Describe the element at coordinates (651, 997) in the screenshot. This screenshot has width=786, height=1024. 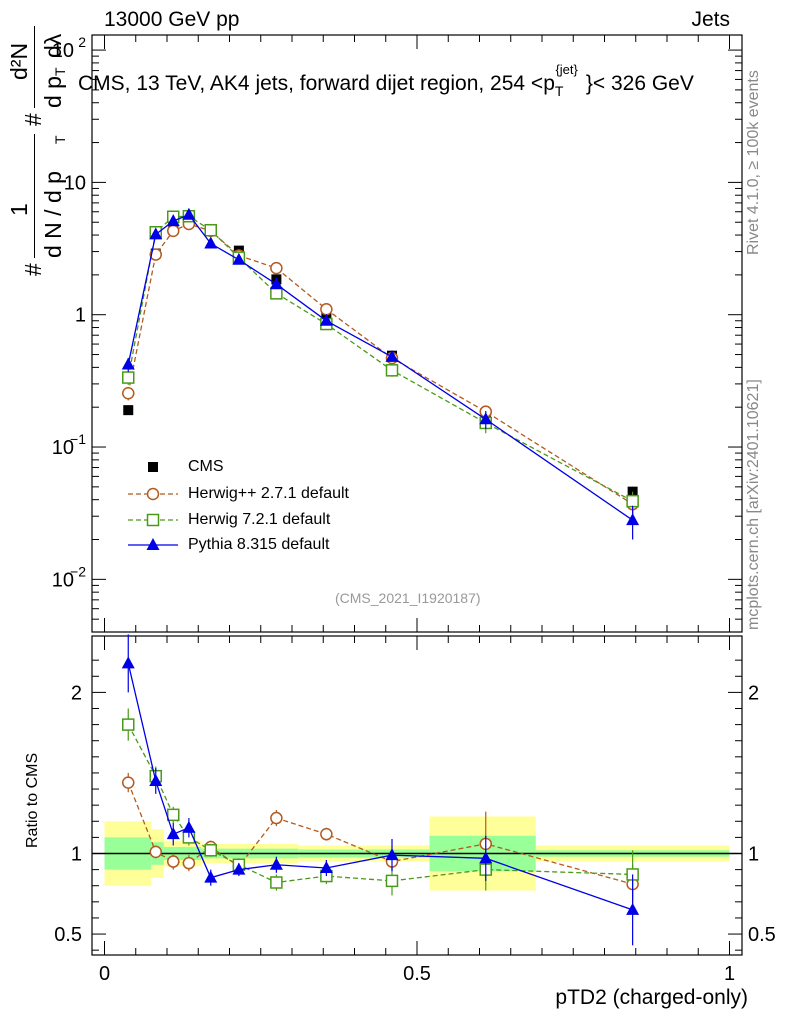
I see `x-axis-label: pTD2 (charged-only)` at that location.